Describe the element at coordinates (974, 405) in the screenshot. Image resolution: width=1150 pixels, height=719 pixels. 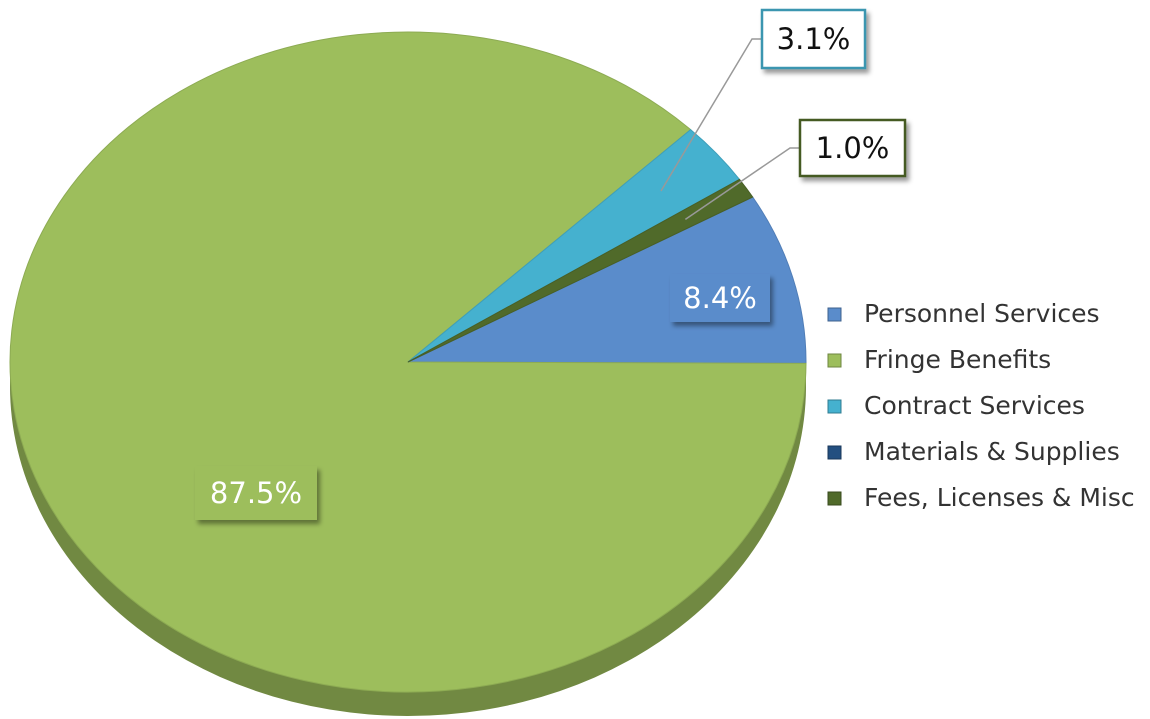
I see `legend-label: Contract Services` at that location.